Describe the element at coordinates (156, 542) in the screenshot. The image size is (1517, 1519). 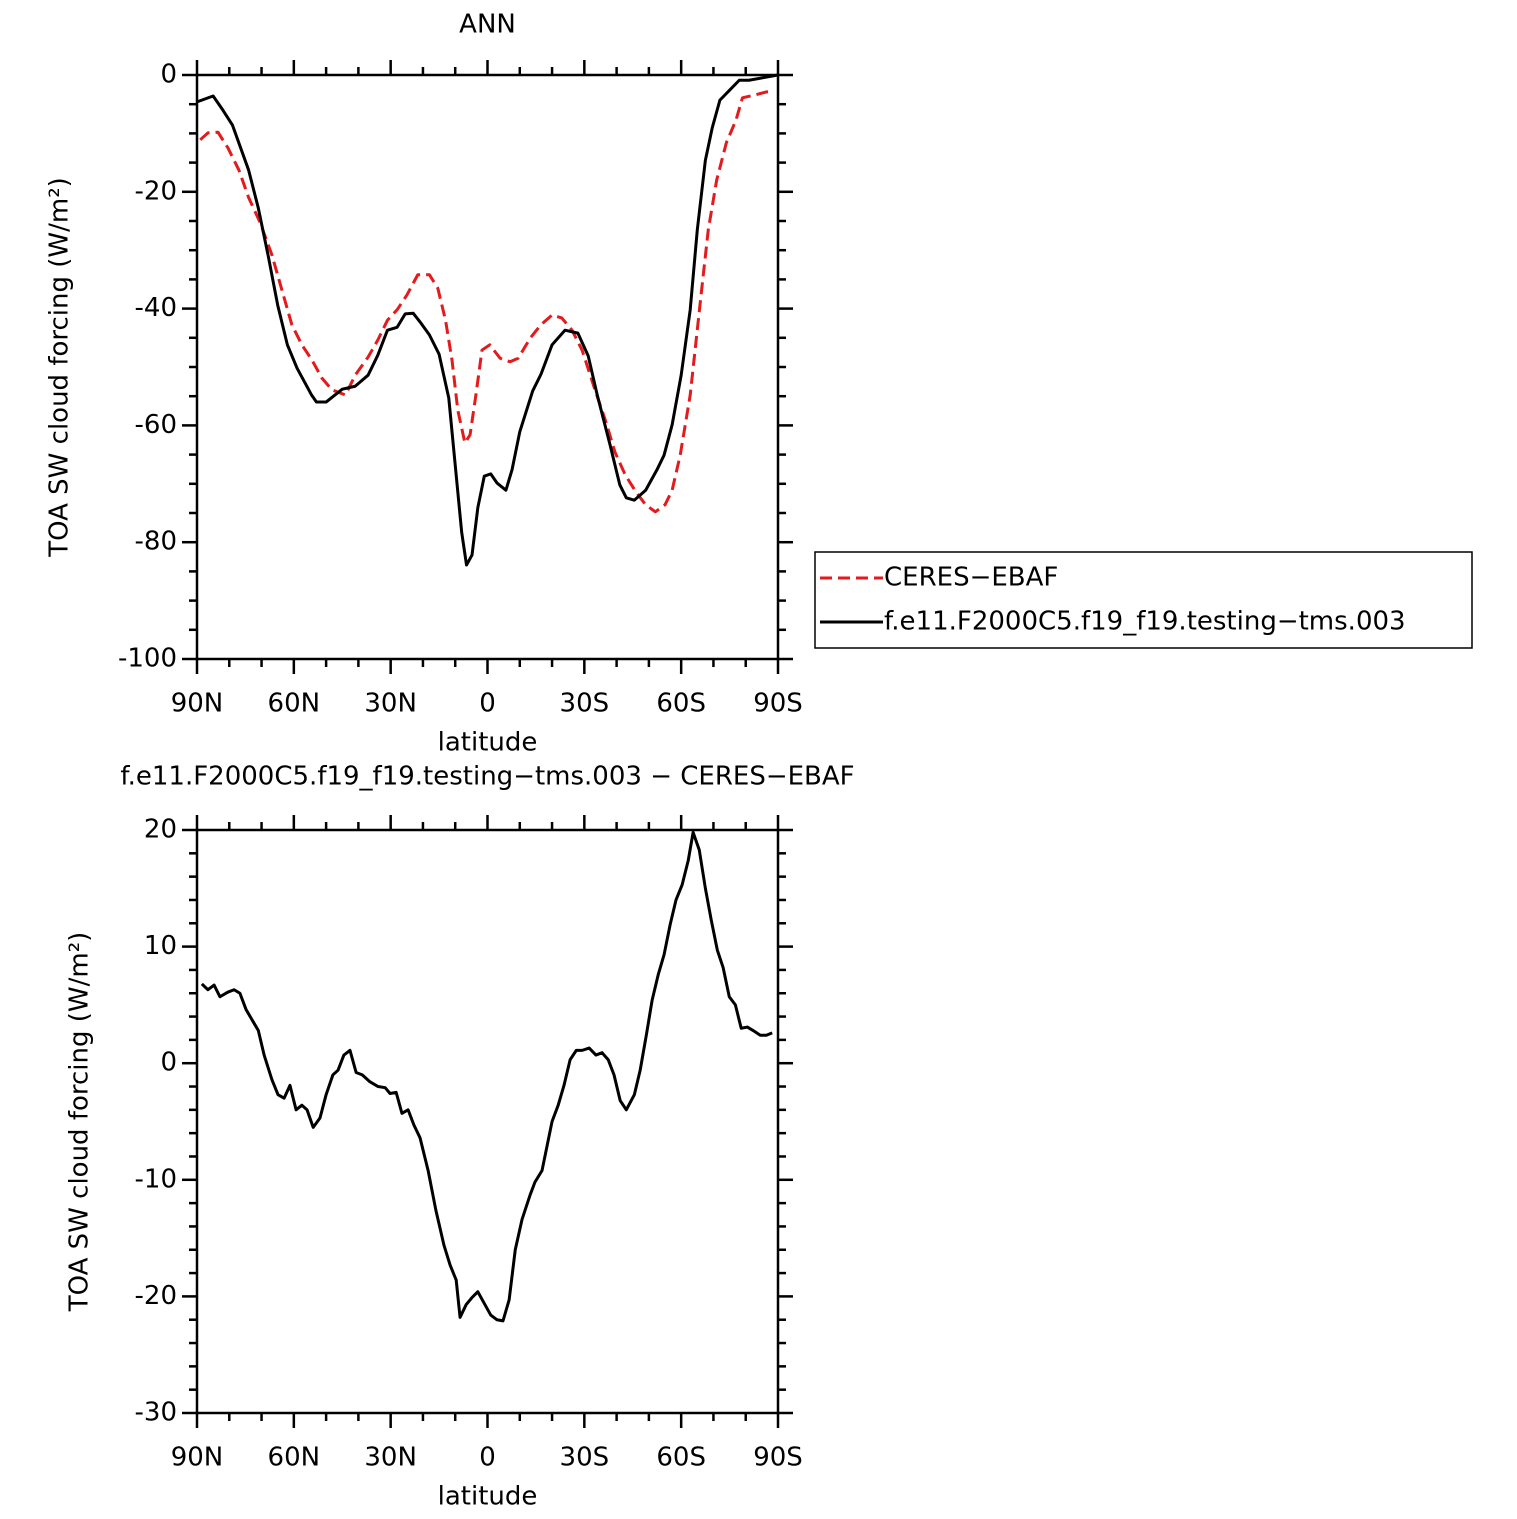
I see `y-tick-label: -80` at that location.